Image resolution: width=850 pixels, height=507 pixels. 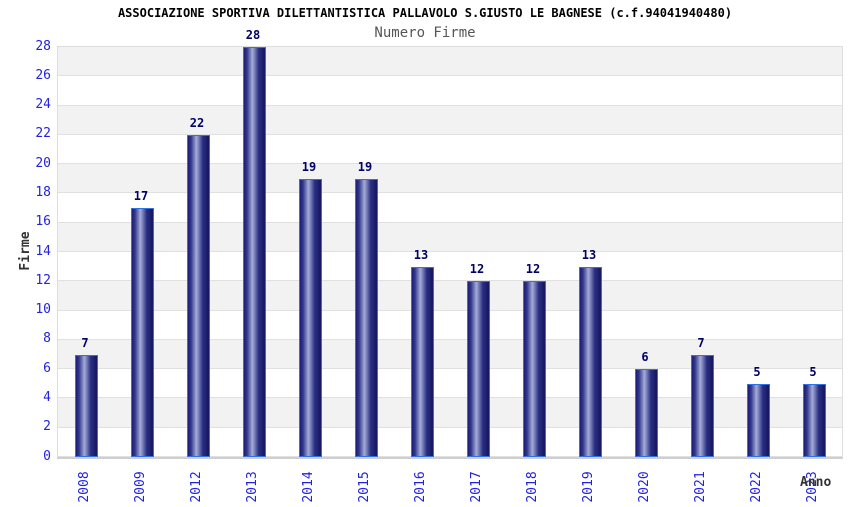 I want to click on bar-value-label: 17, so click(x=141, y=196).